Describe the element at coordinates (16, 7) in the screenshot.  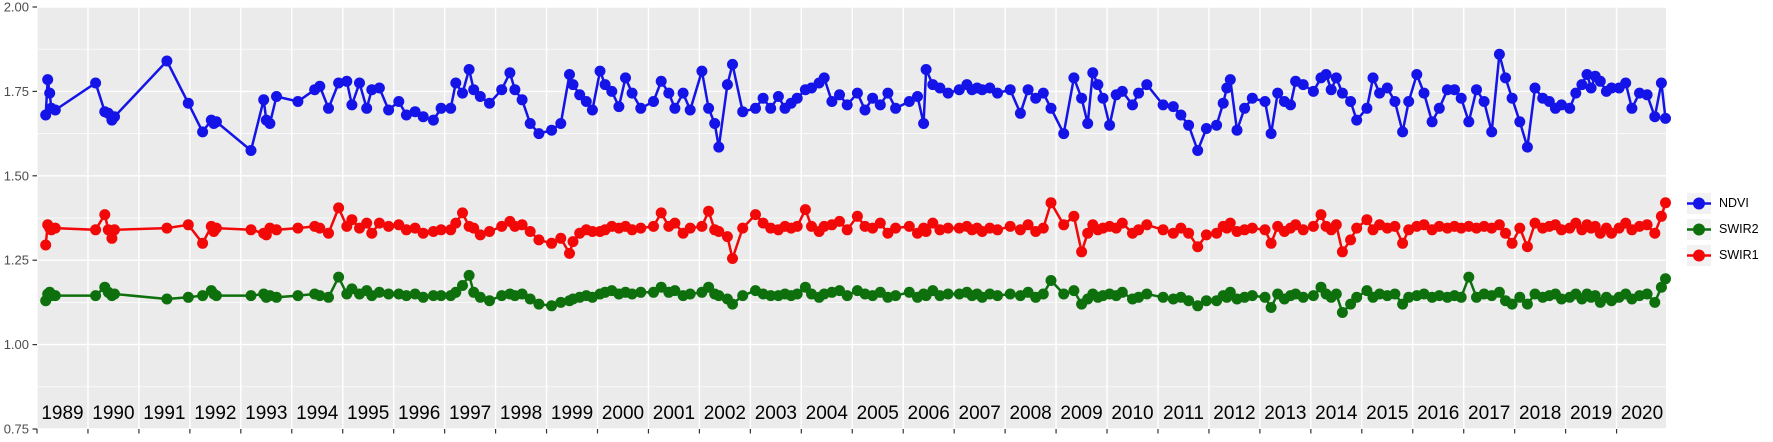
I see `y-axis-tick-label: 2.00` at that location.